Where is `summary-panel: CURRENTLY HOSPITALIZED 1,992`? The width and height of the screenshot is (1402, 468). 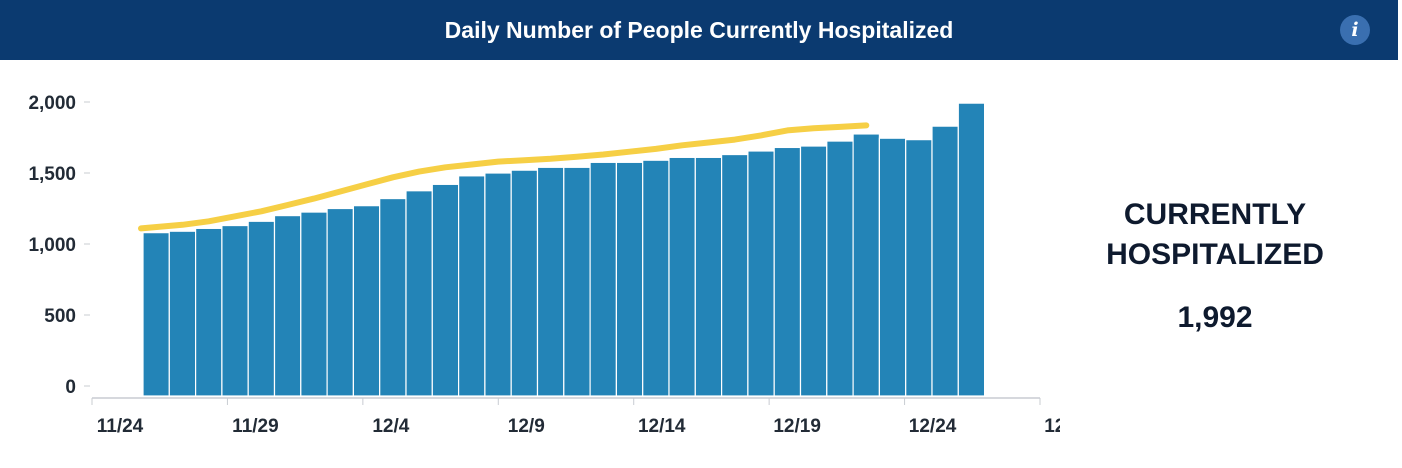
summary-panel: CURRENTLY HOSPITALIZED 1,992 is located at coordinates (1215, 265).